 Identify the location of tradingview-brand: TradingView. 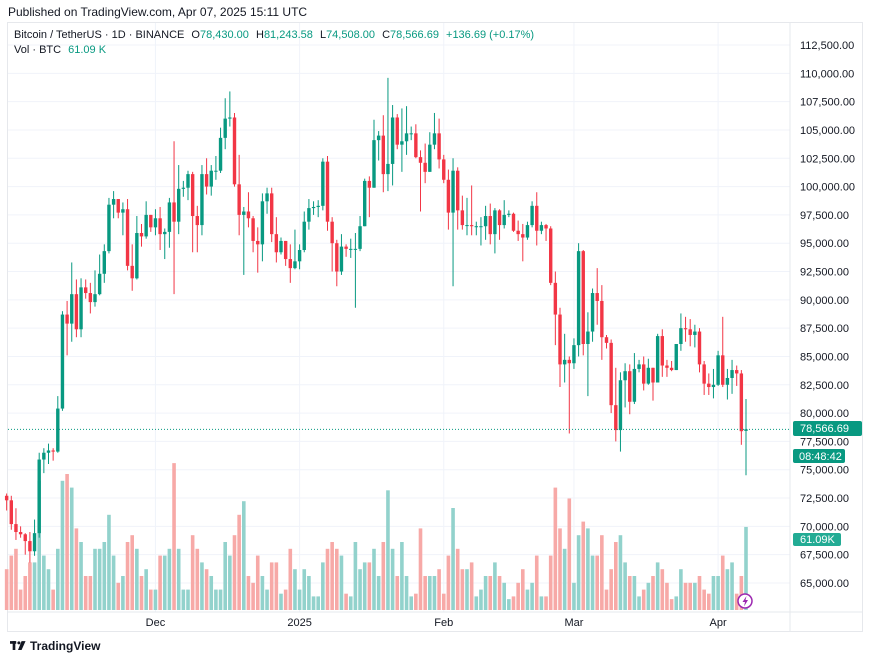
(55, 646).